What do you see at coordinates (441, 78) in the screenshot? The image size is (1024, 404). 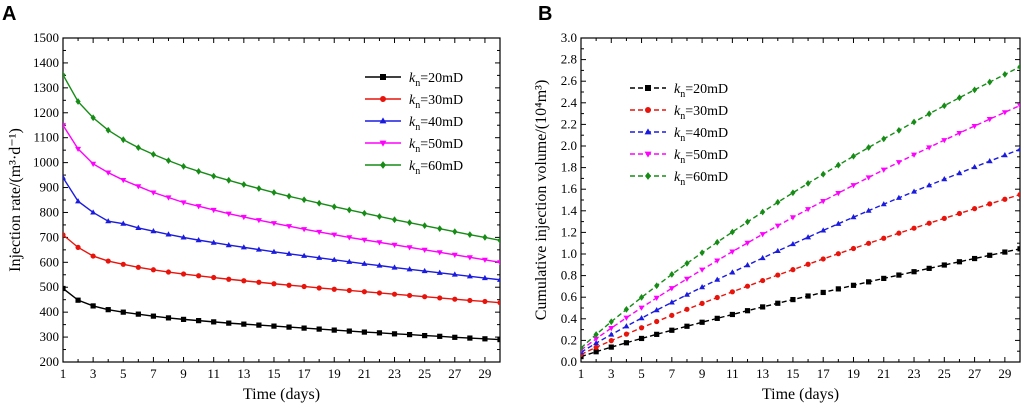 I see `legend-suffix: =20mD` at bounding box center [441, 78].